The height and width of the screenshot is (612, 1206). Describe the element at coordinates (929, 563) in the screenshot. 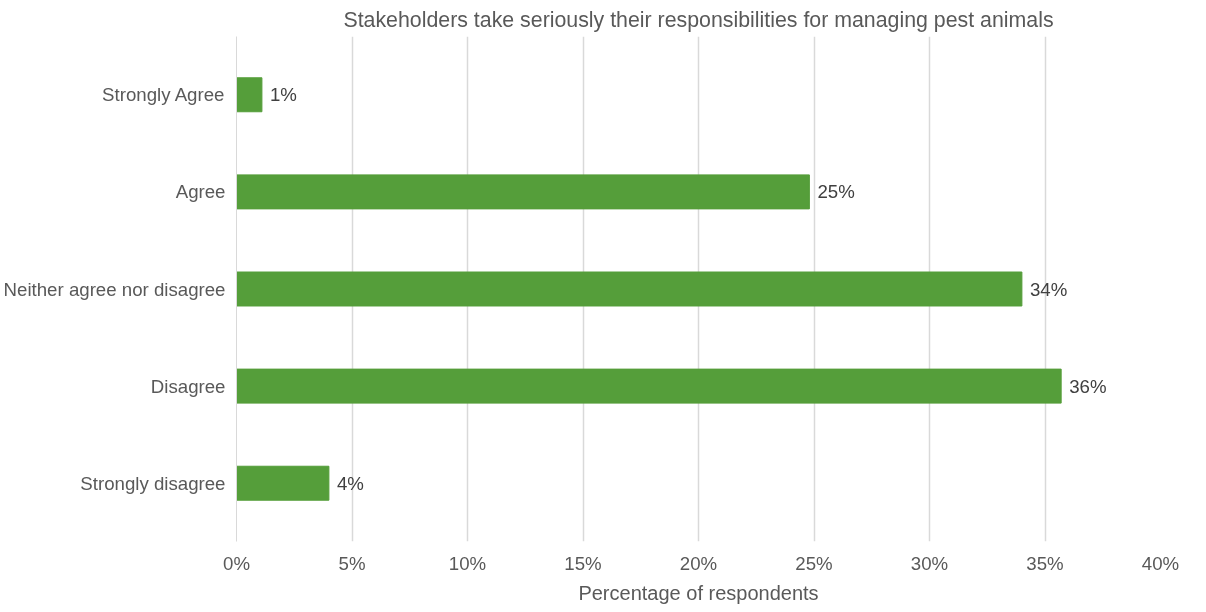

I see `x-tick-label: 30%` at that location.